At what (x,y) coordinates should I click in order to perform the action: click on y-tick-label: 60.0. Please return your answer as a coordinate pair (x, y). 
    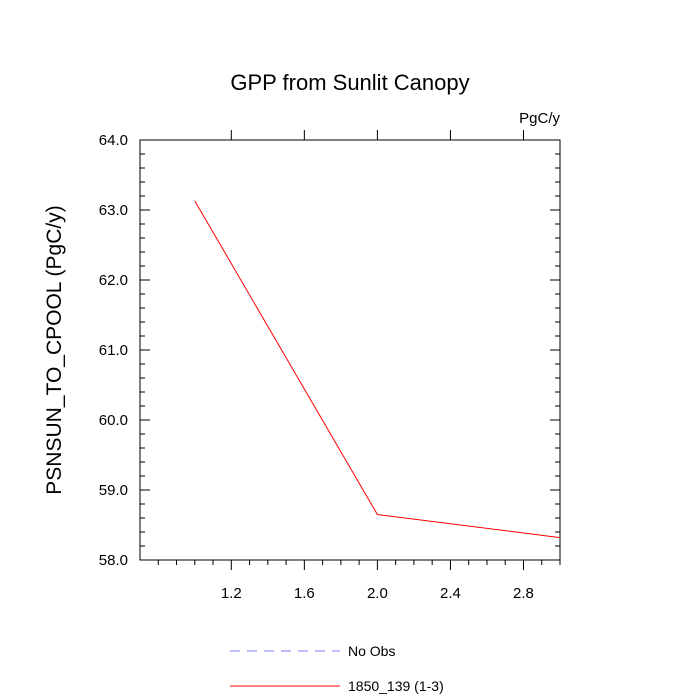
    Looking at the image, I should click on (113, 420).